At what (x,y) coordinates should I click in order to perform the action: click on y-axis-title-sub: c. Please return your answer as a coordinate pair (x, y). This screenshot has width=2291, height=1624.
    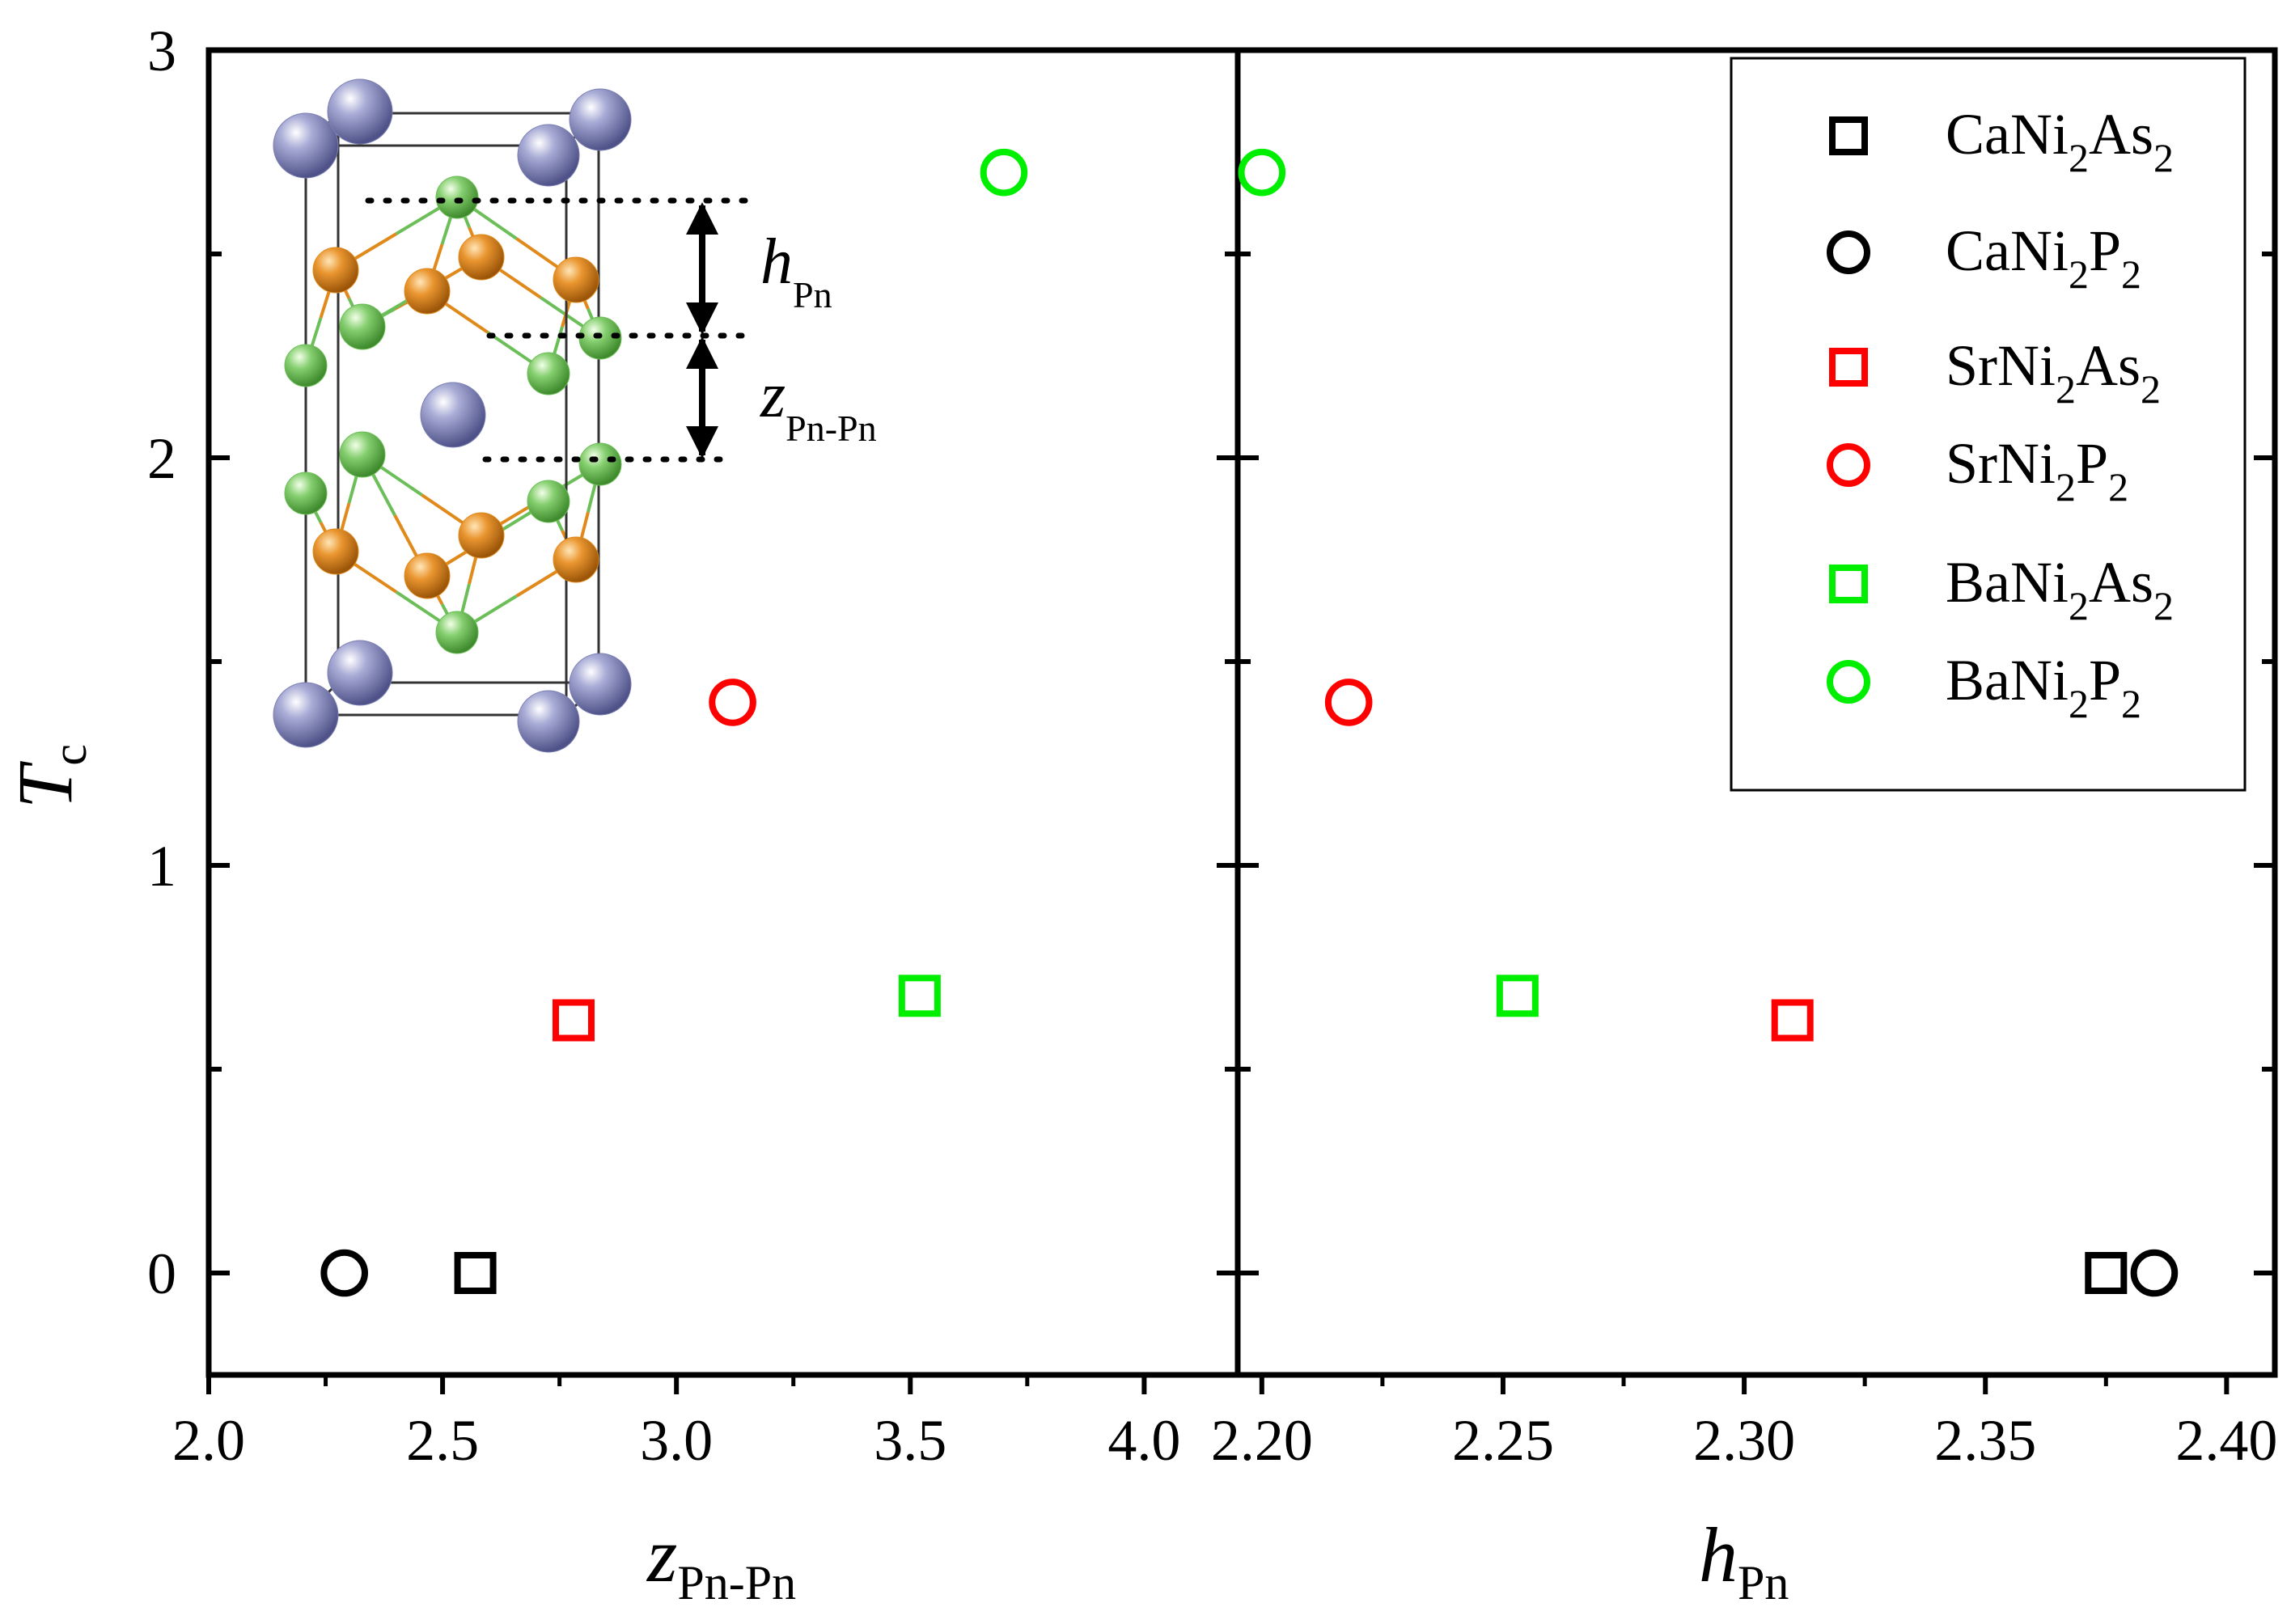
    Looking at the image, I should click on (69, 755).